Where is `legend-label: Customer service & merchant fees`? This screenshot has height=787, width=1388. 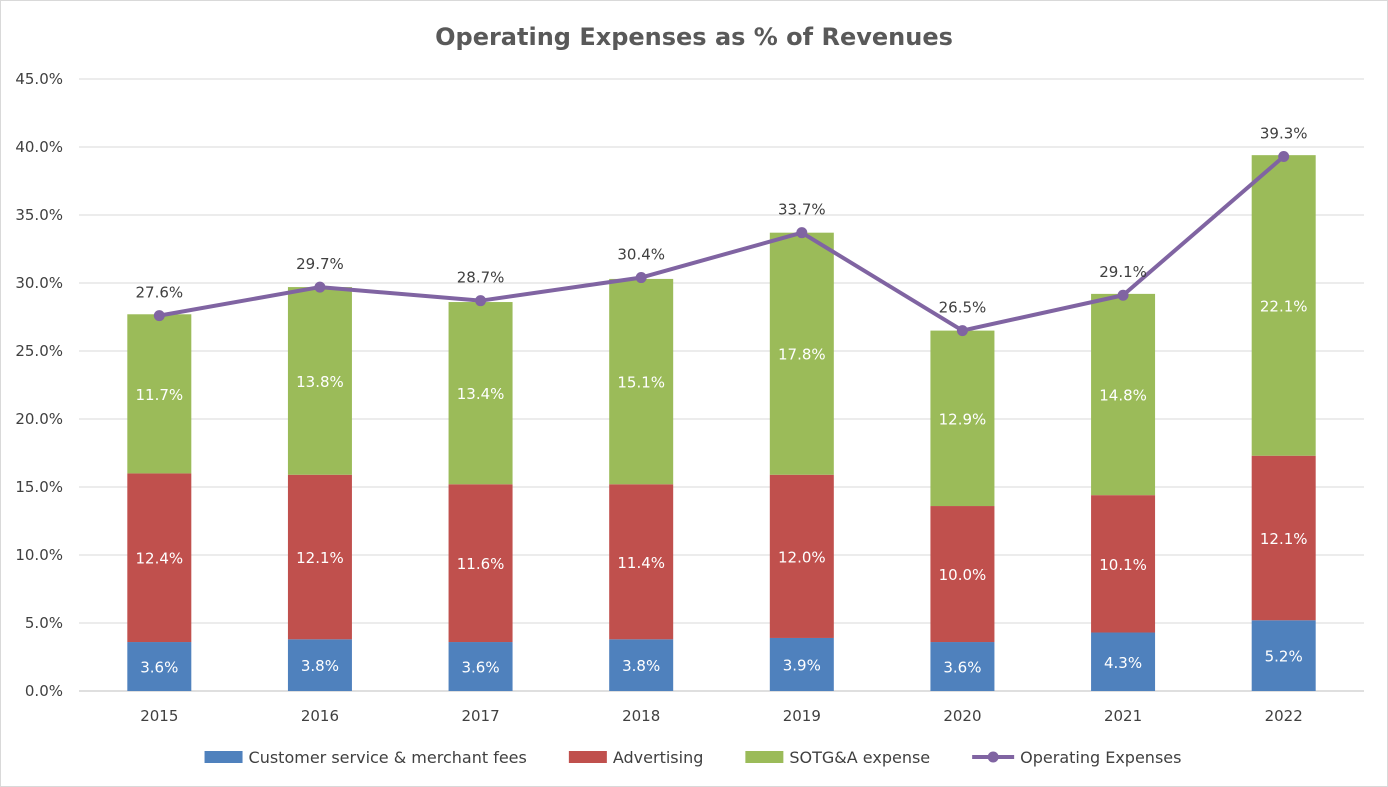 legend-label: Customer service & merchant fees is located at coordinates (388, 757).